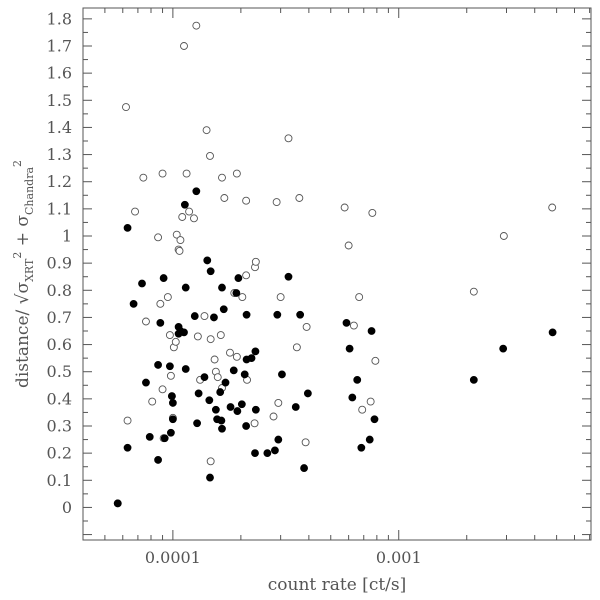 The image size is (600, 600). Describe the element at coordinates (23, 288) in the screenshot. I see `y-label-sigma-1: σ` at that location.